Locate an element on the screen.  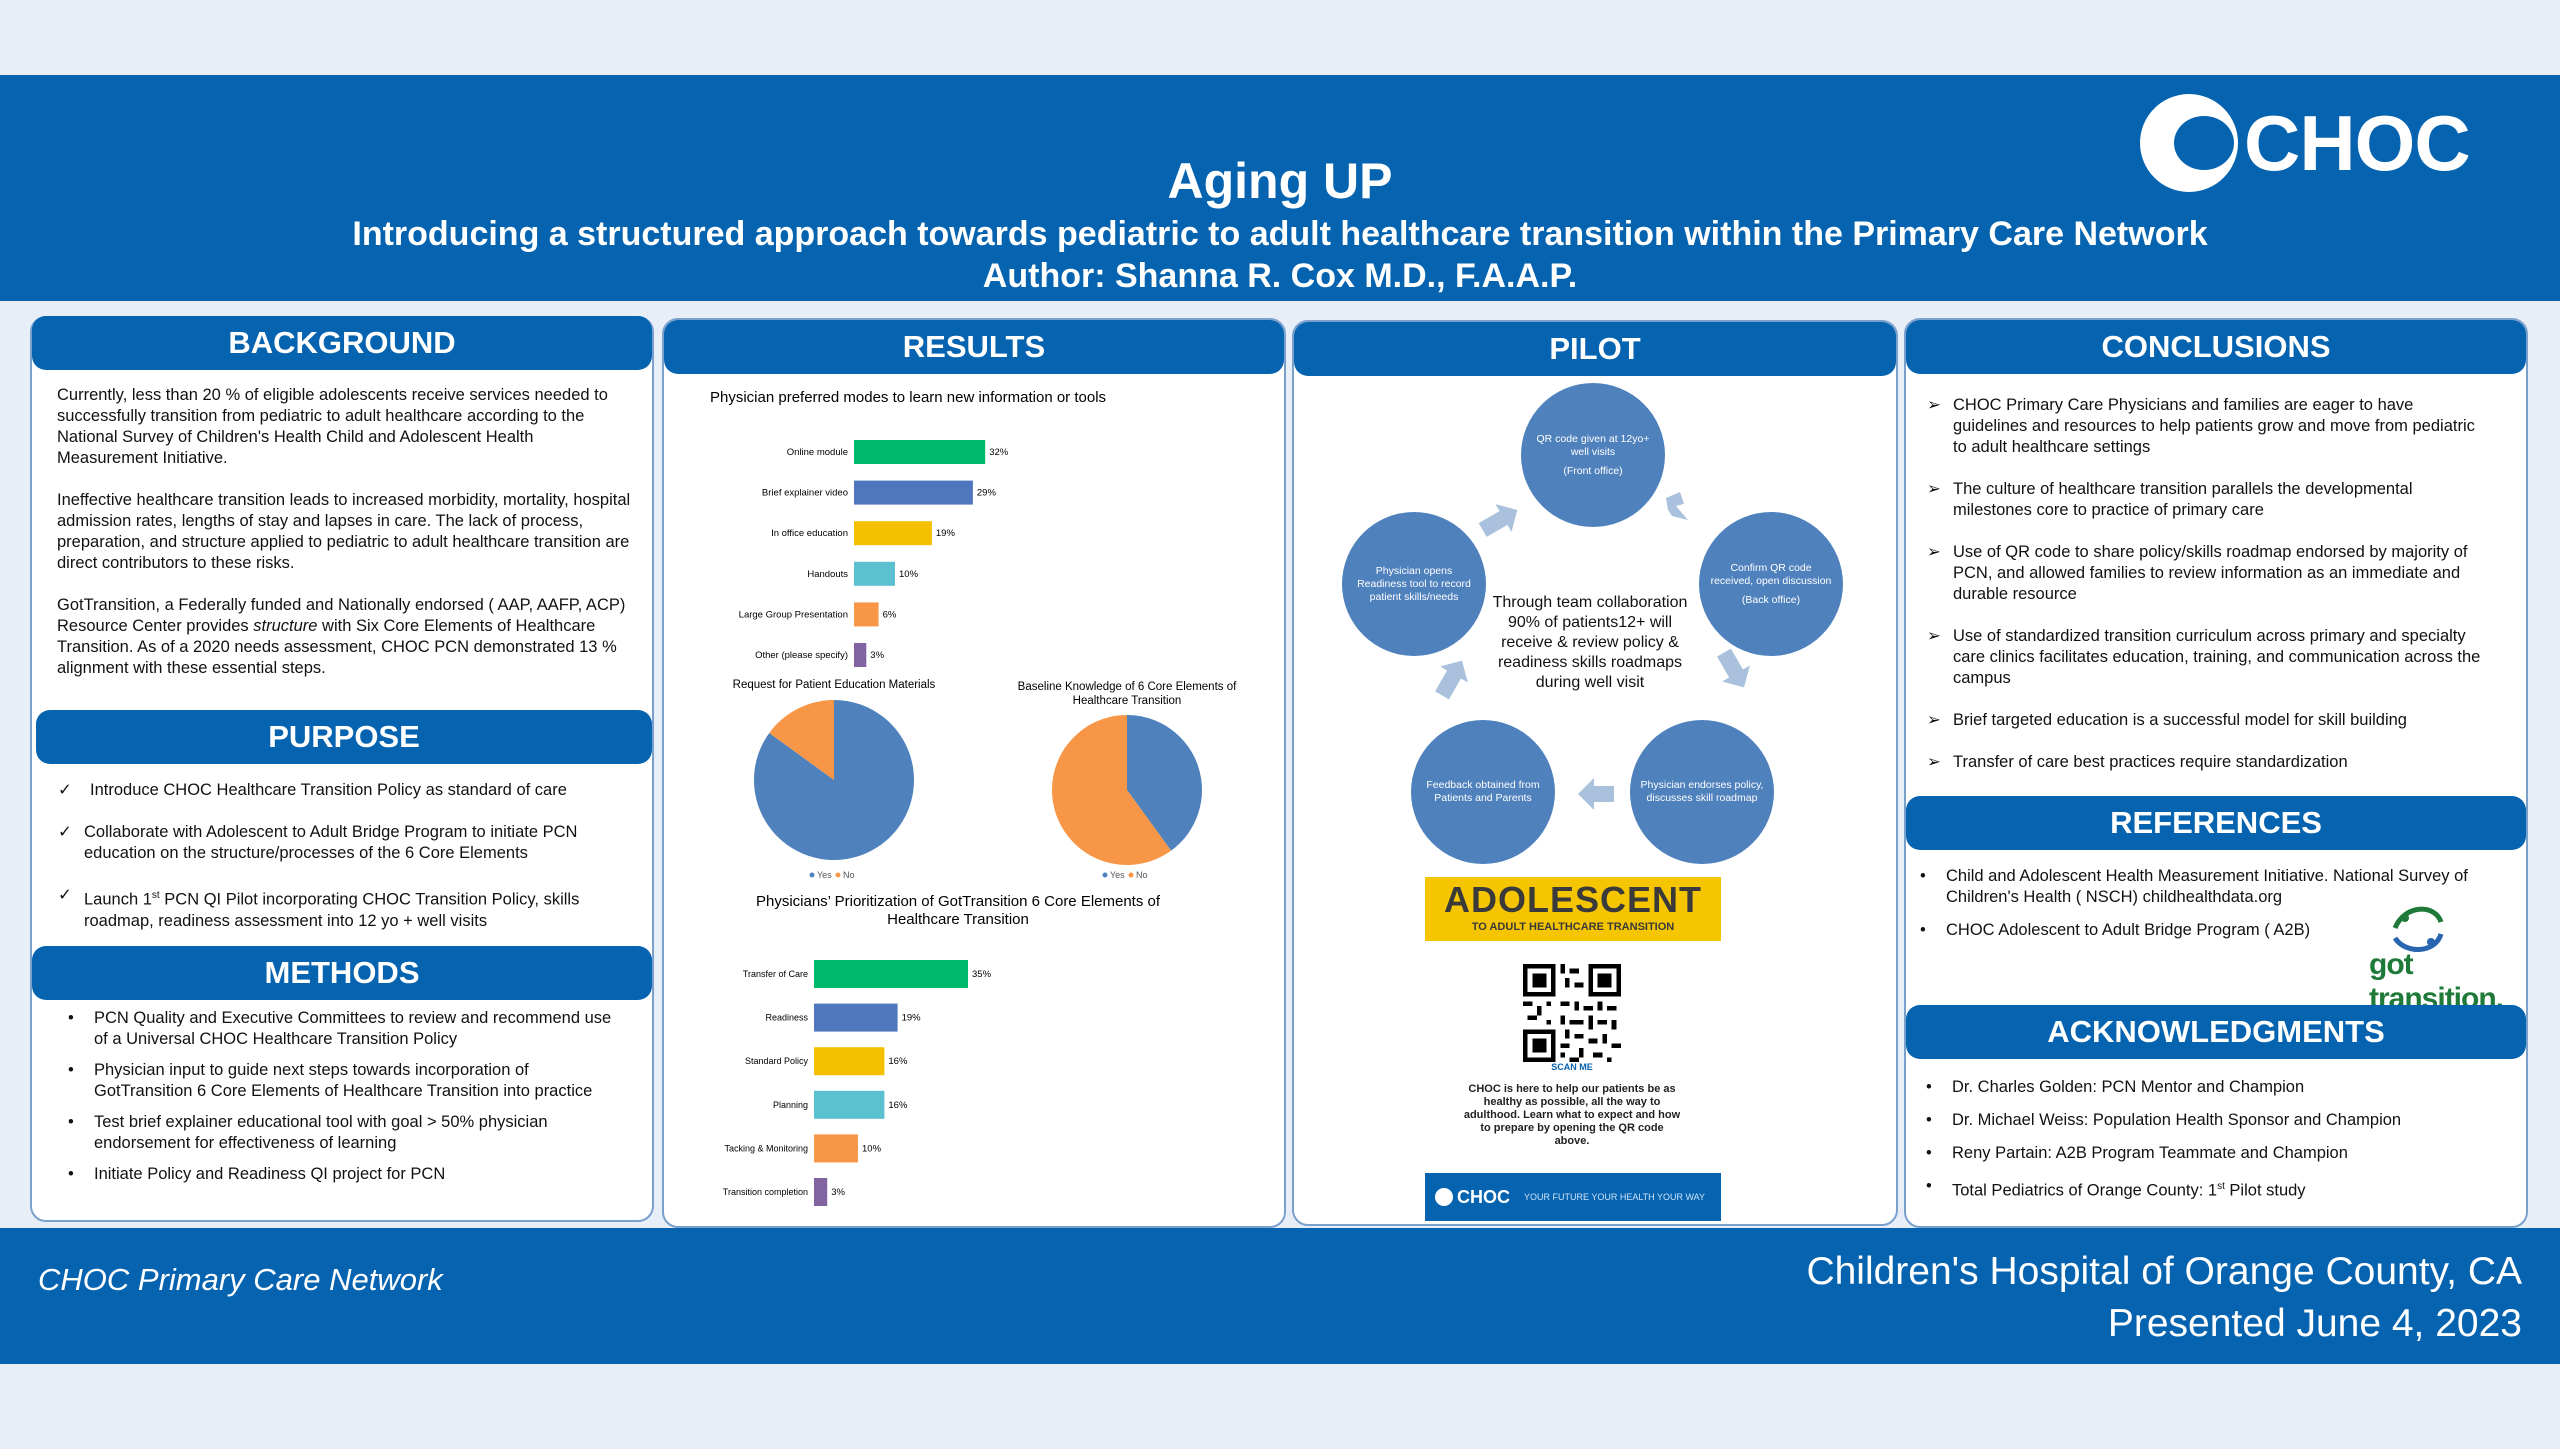
results-heading: RESULTS is located at coordinates (974, 347).